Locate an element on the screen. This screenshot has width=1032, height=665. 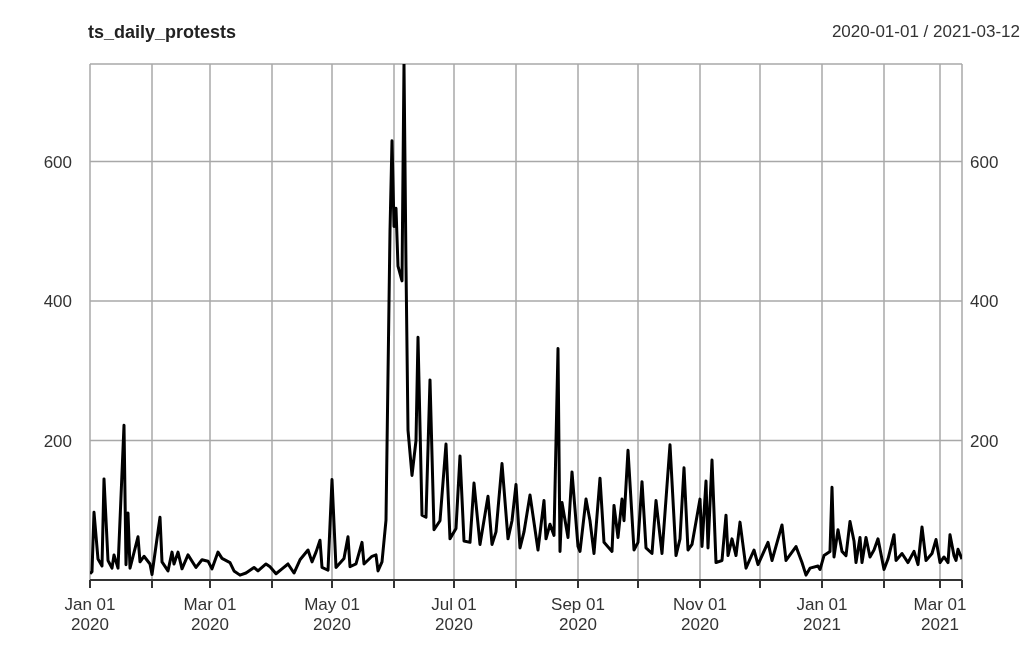
x-tick-label: Mar 01 2020 is located at coordinates (210, 614).